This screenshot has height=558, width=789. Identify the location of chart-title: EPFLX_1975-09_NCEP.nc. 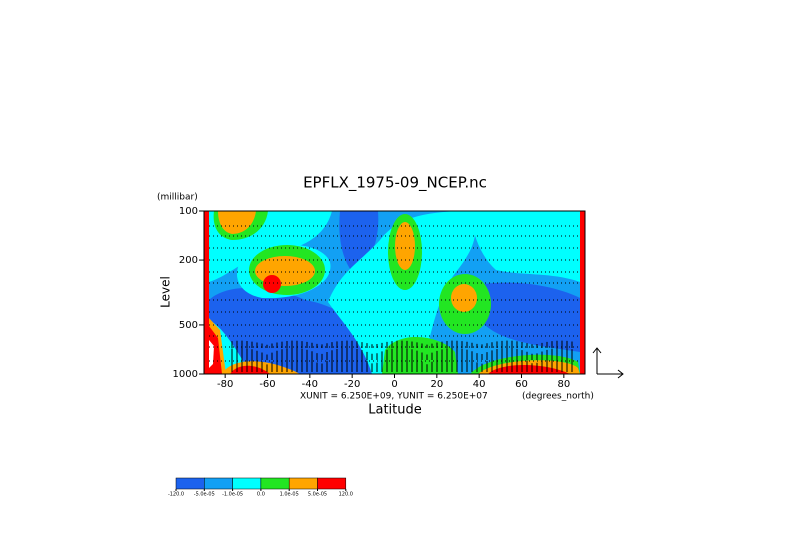
(395, 183).